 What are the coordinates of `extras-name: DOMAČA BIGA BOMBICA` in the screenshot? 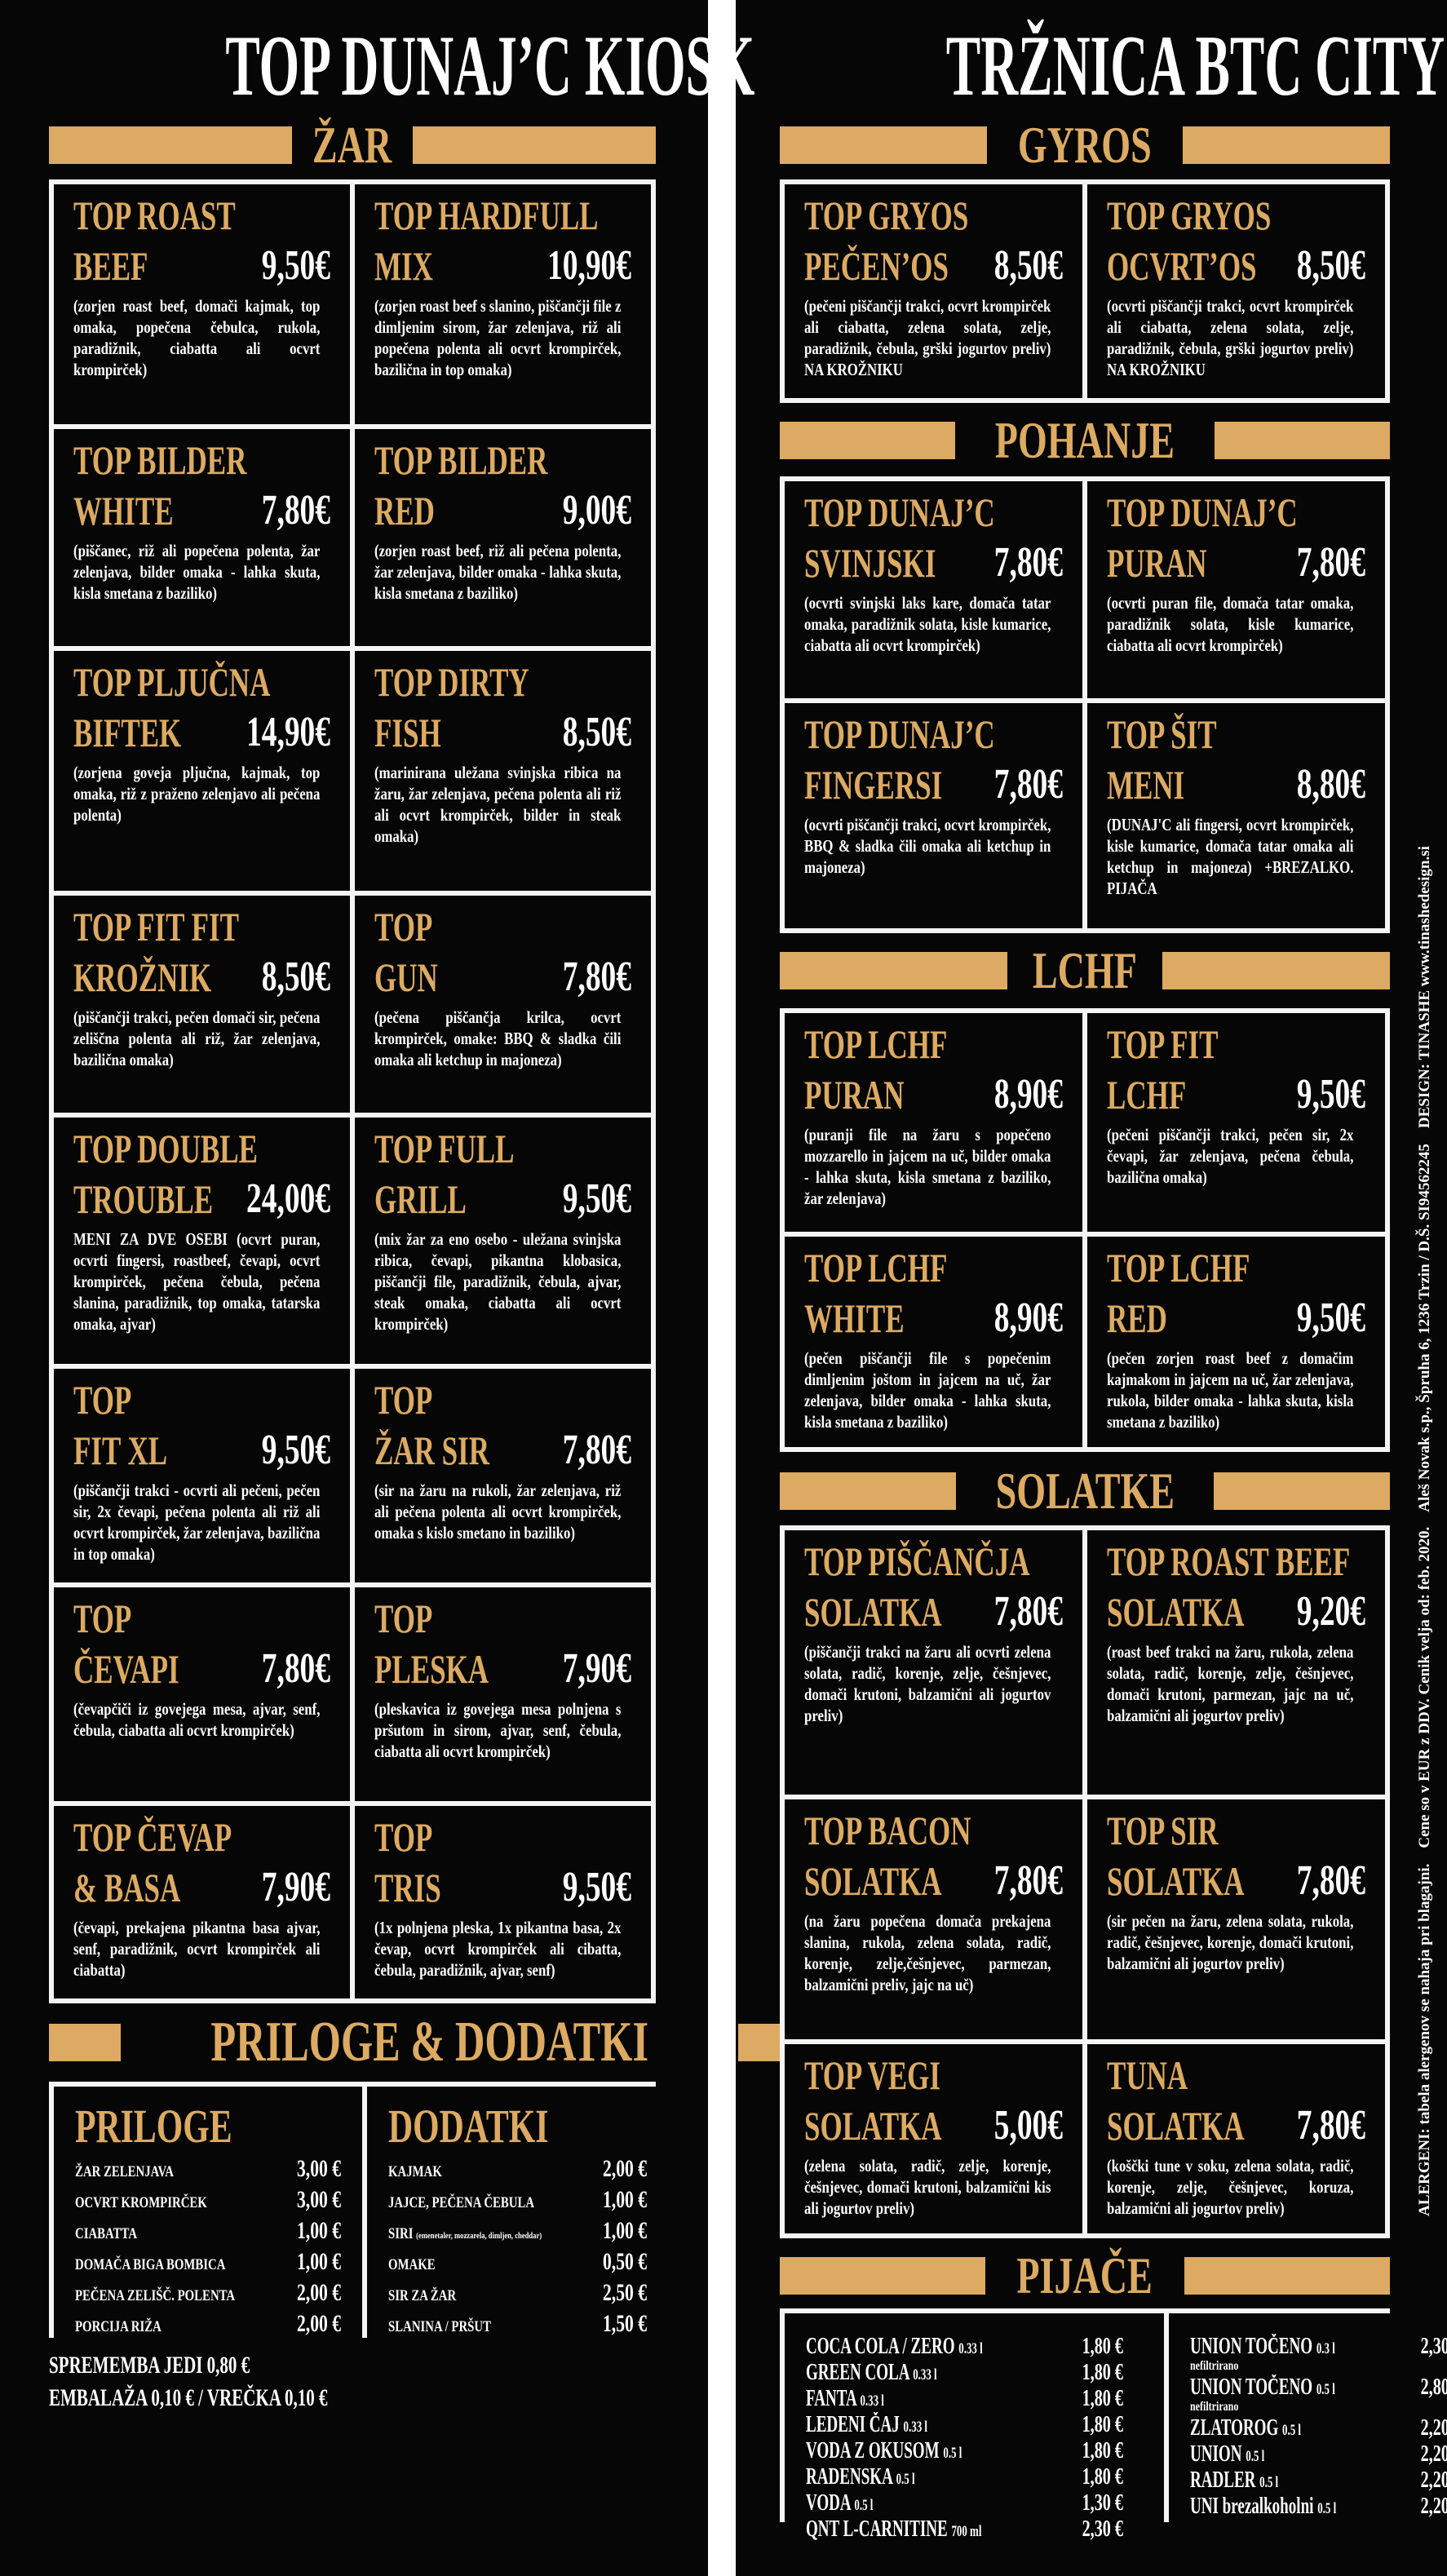 It's located at (150, 2265).